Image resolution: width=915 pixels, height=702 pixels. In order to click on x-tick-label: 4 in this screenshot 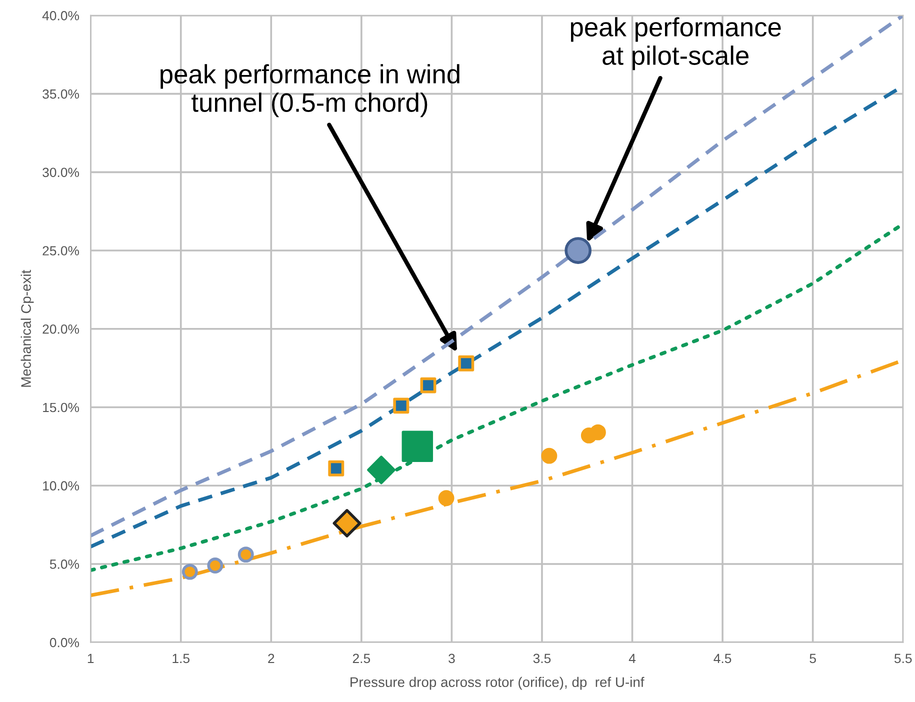, I will do `click(632, 659)`.